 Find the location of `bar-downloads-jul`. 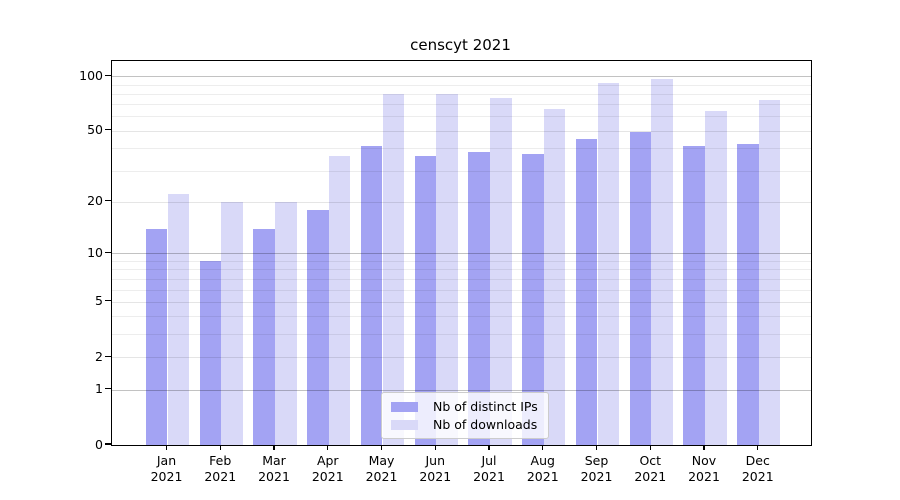

bar-downloads-jul is located at coordinates (501, 271).